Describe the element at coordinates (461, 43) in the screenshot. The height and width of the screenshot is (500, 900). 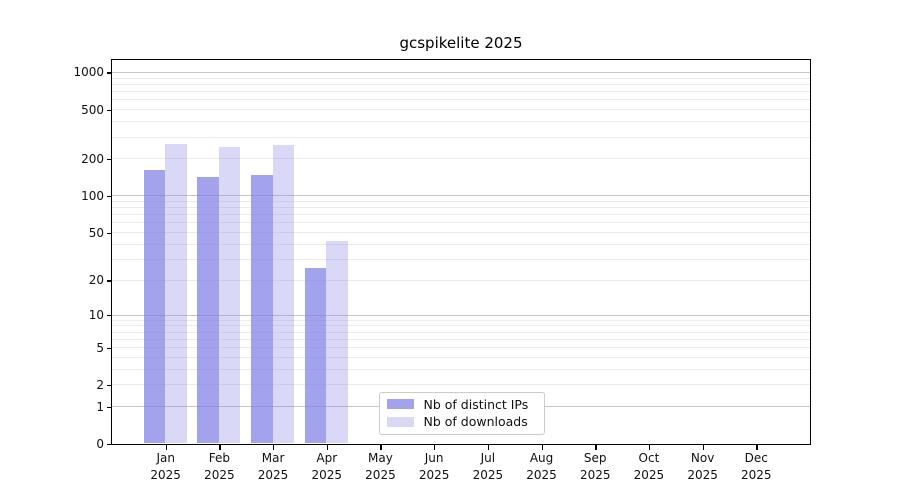
I see `chart-title: gcspikelite 2025` at that location.